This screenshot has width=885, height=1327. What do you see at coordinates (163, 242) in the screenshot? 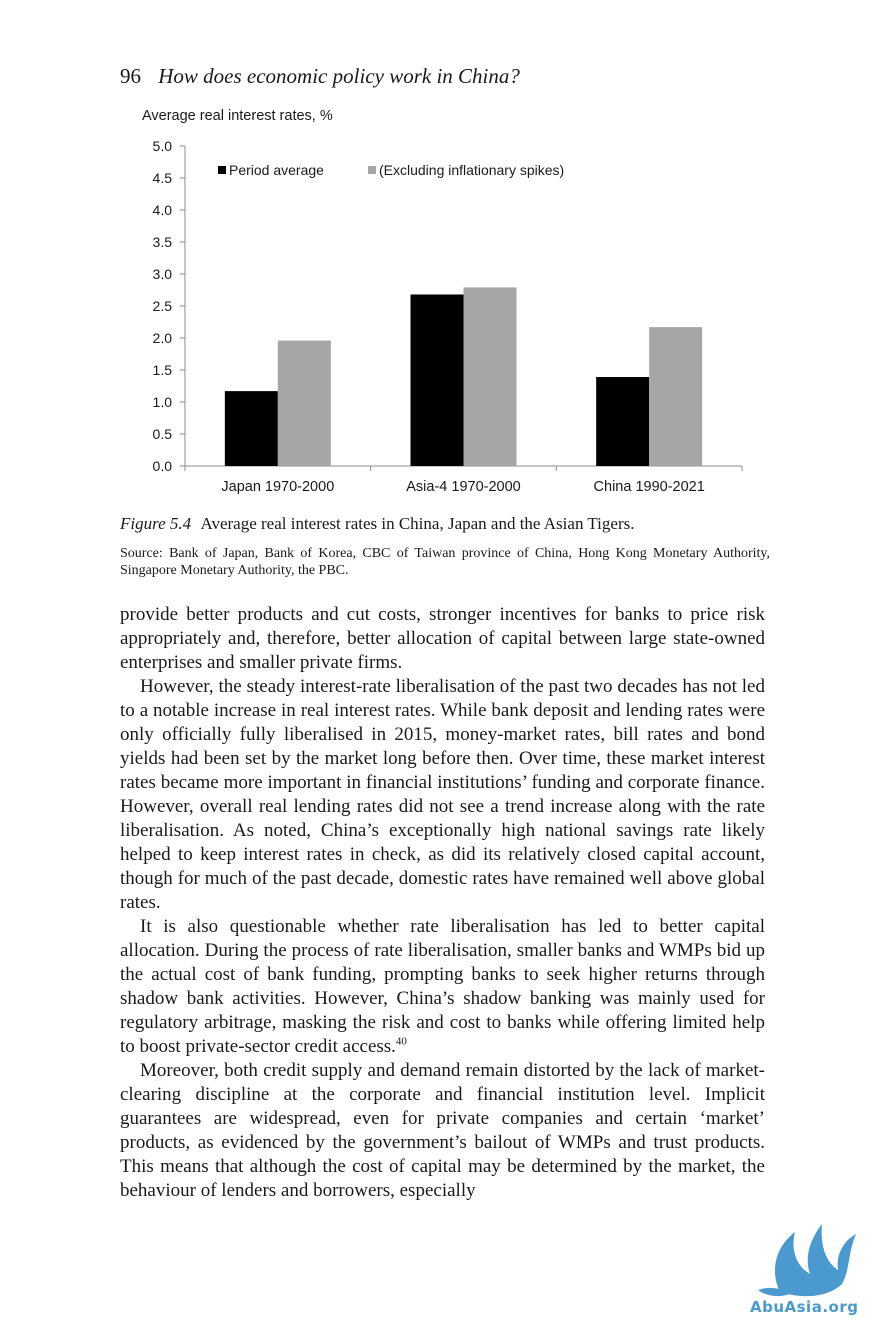
I see `y-tick-label: 3.5` at bounding box center [163, 242].